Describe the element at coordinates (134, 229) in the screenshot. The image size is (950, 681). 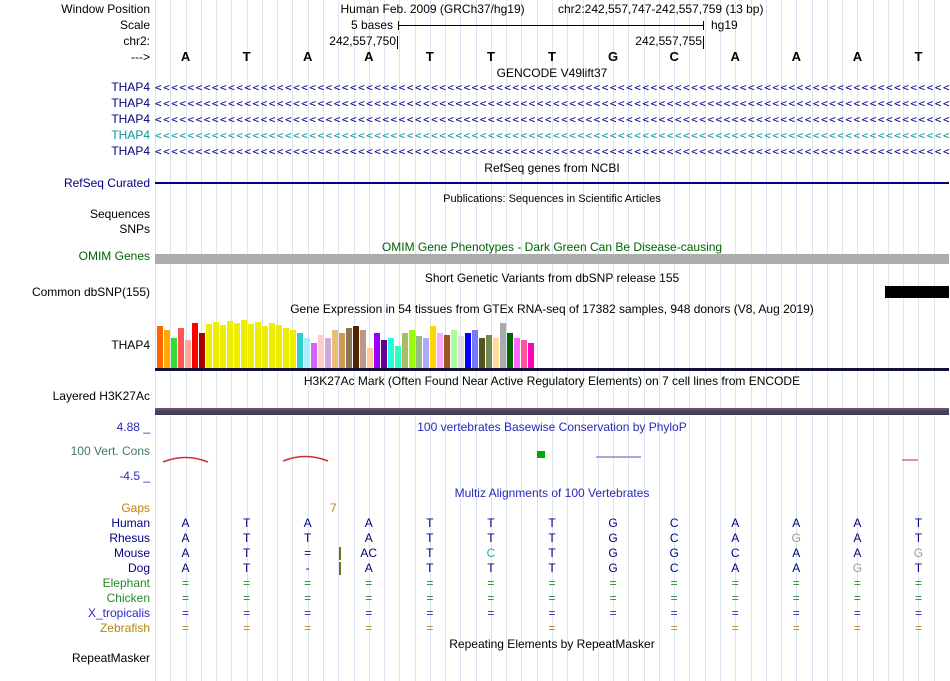
I see `snps-label: SNPs` at that location.